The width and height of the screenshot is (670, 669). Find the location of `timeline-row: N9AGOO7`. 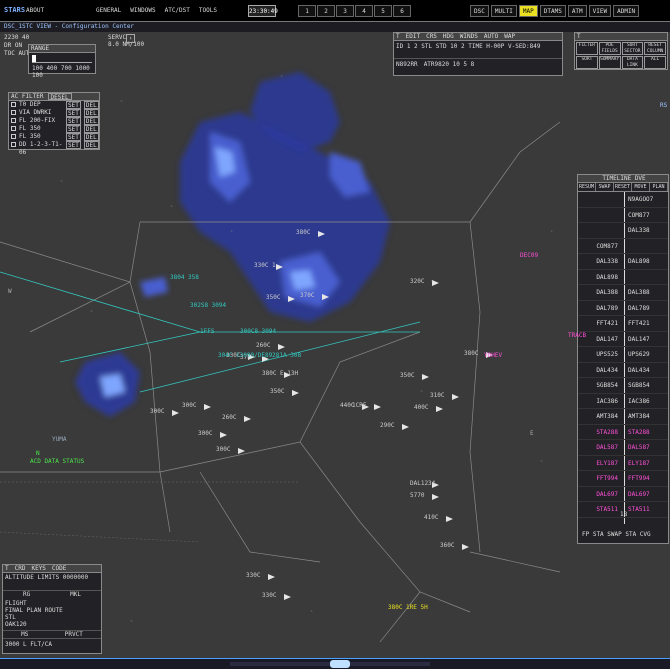

timeline-row: N9AGOO7 is located at coordinates (623, 200).